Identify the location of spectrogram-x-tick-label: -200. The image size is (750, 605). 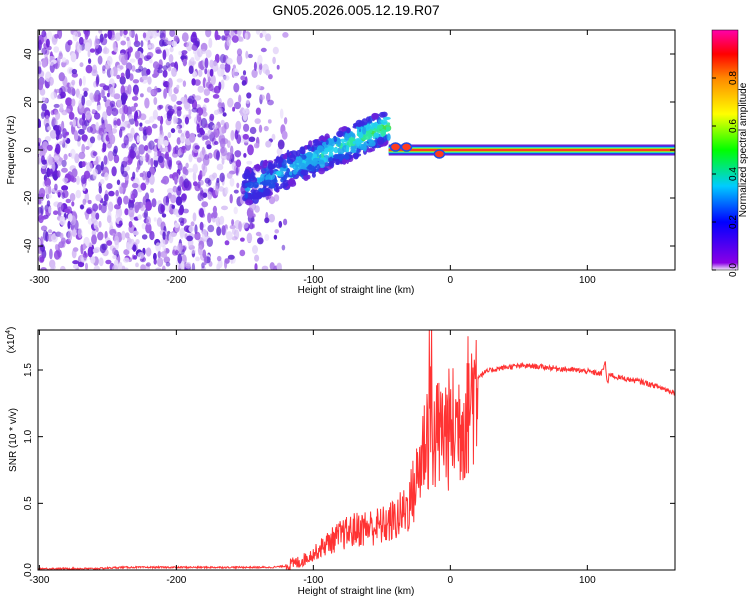
(176, 280).